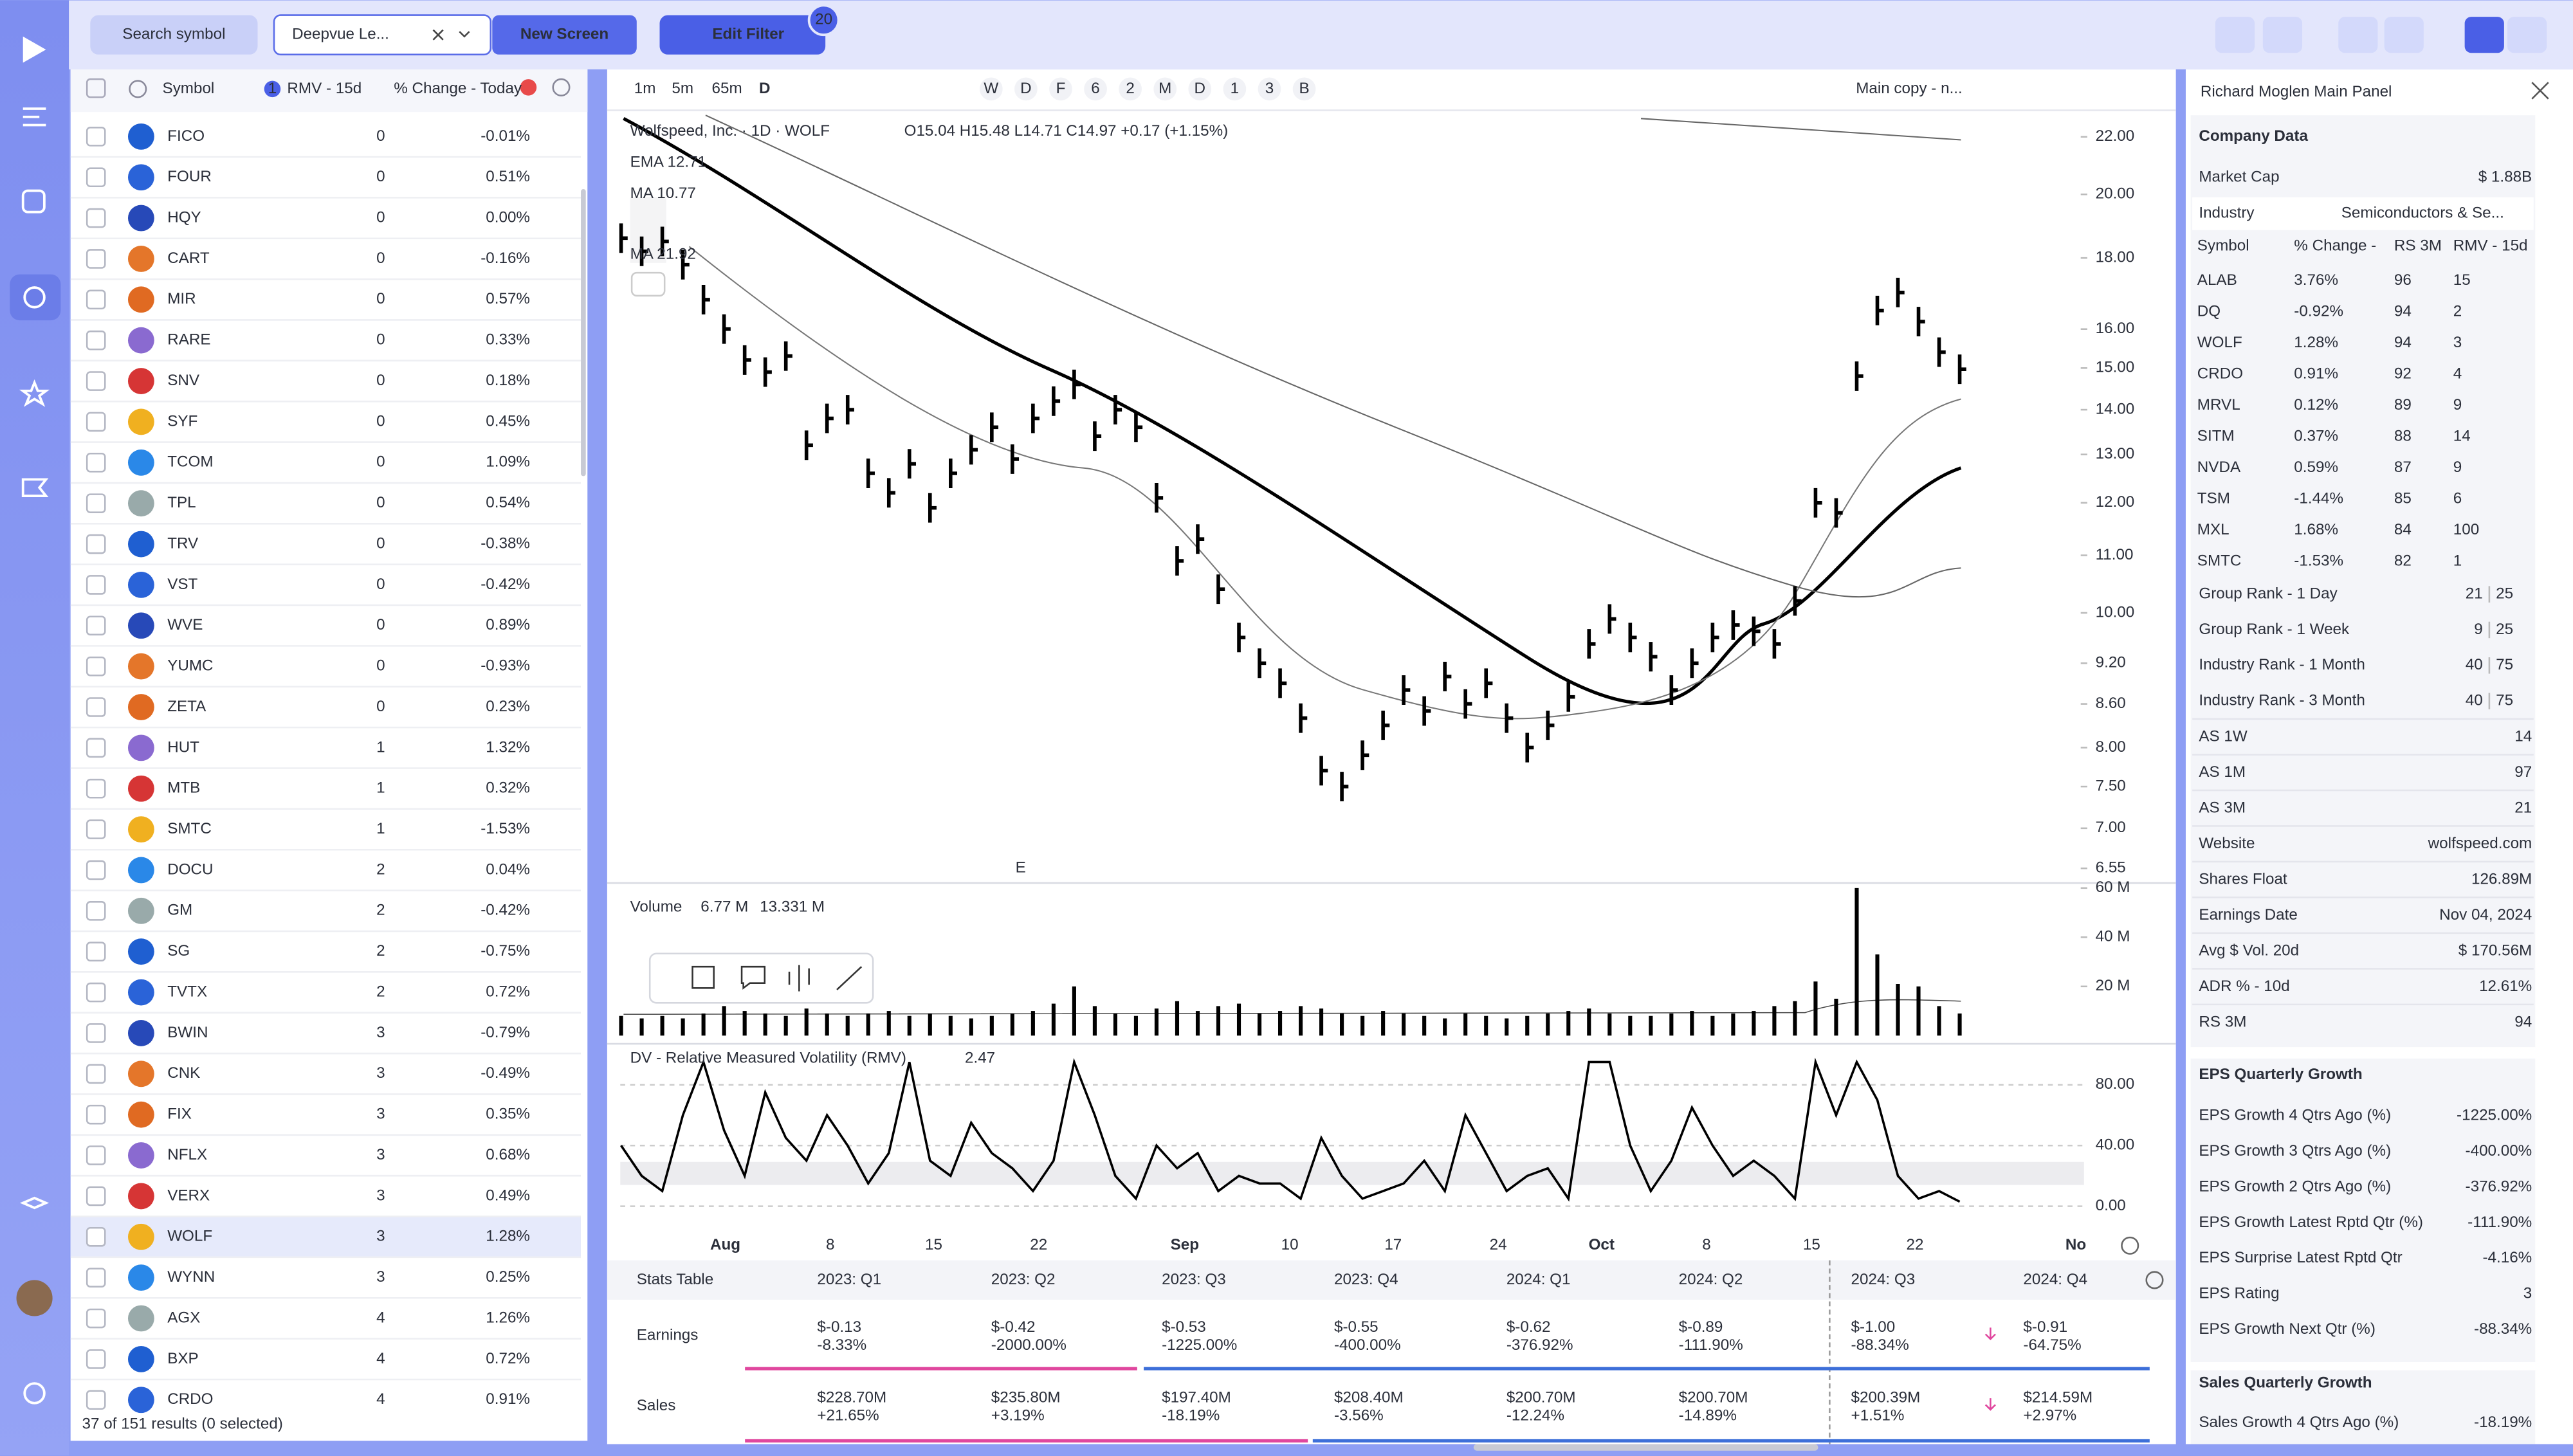 The width and height of the screenshot is (2573, 1456). Describe the element at coordinates (564, 35) in the screenshot. I see `new-screen-button` at that location.